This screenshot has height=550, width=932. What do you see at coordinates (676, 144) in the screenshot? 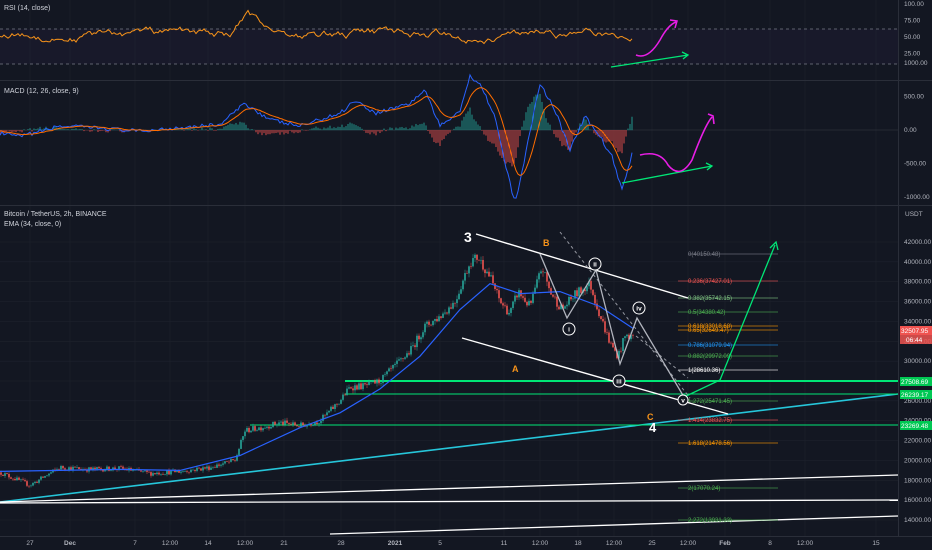
I see `macd-projection-arrow` at bounding box center [676, 144].